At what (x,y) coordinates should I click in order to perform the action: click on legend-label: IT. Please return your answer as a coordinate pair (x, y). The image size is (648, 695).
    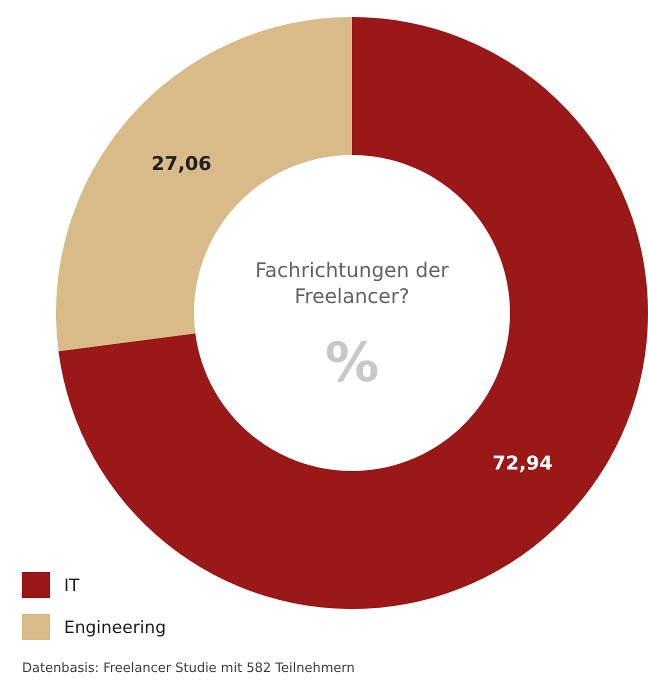
    Looking at the image, I should click on (72, 586).